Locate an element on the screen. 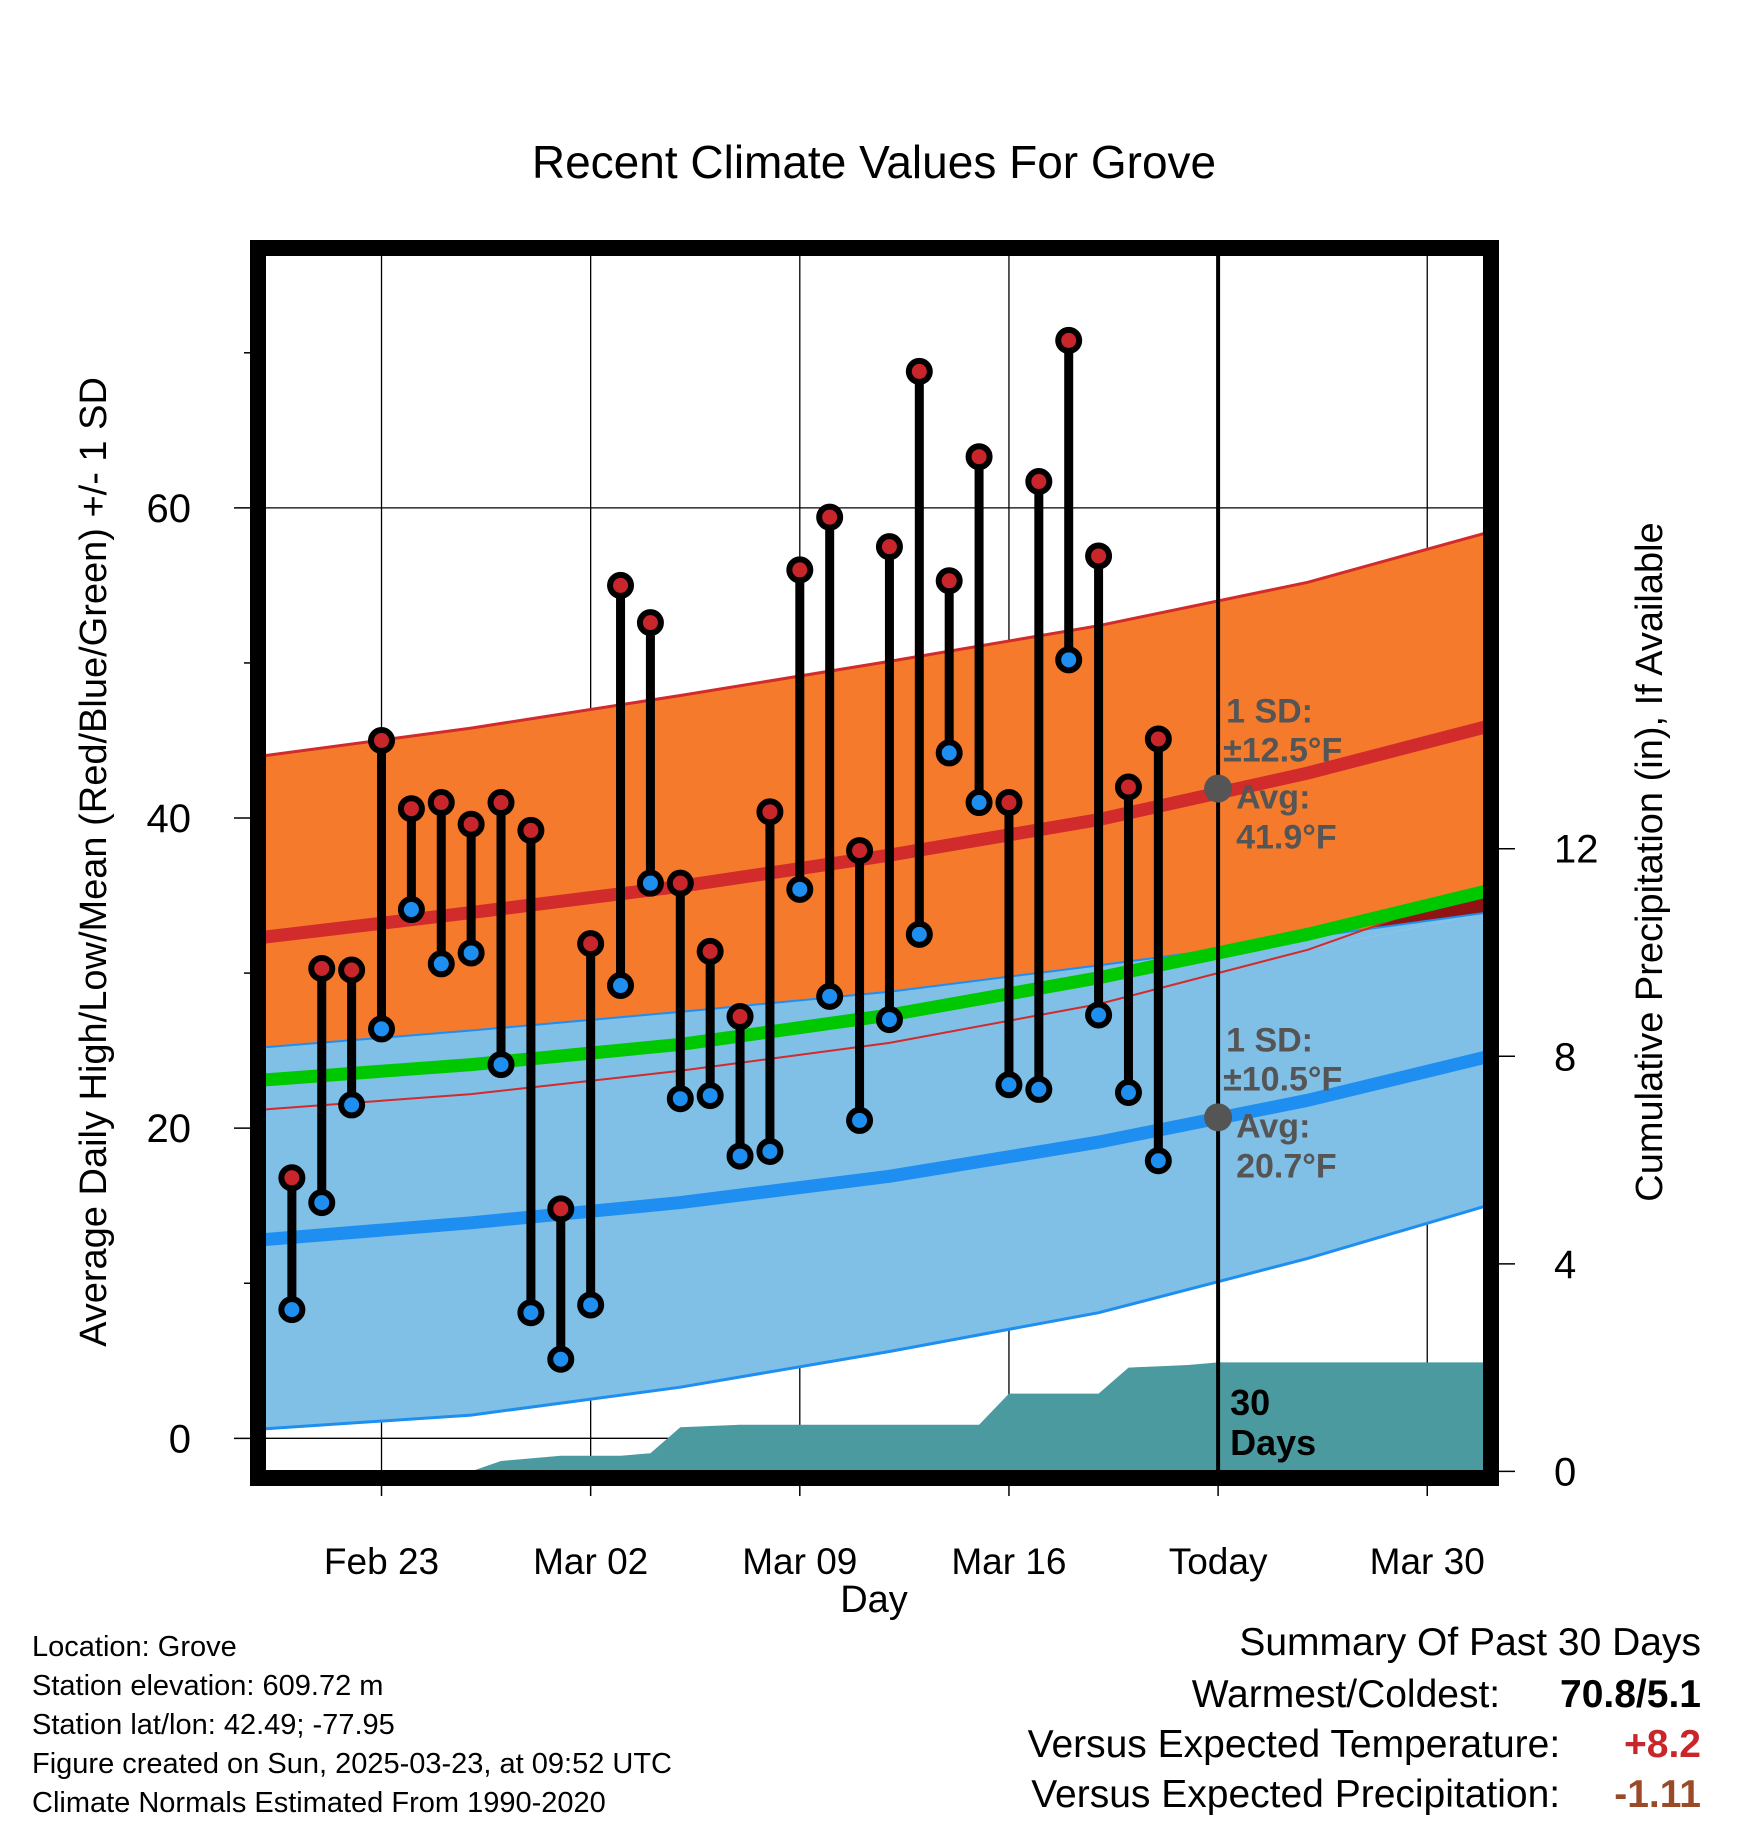 This screenshot has height=1828, width=1748. precipitation-label: Versus Expected Precipitation: is located at coordinates (1296, 1794).